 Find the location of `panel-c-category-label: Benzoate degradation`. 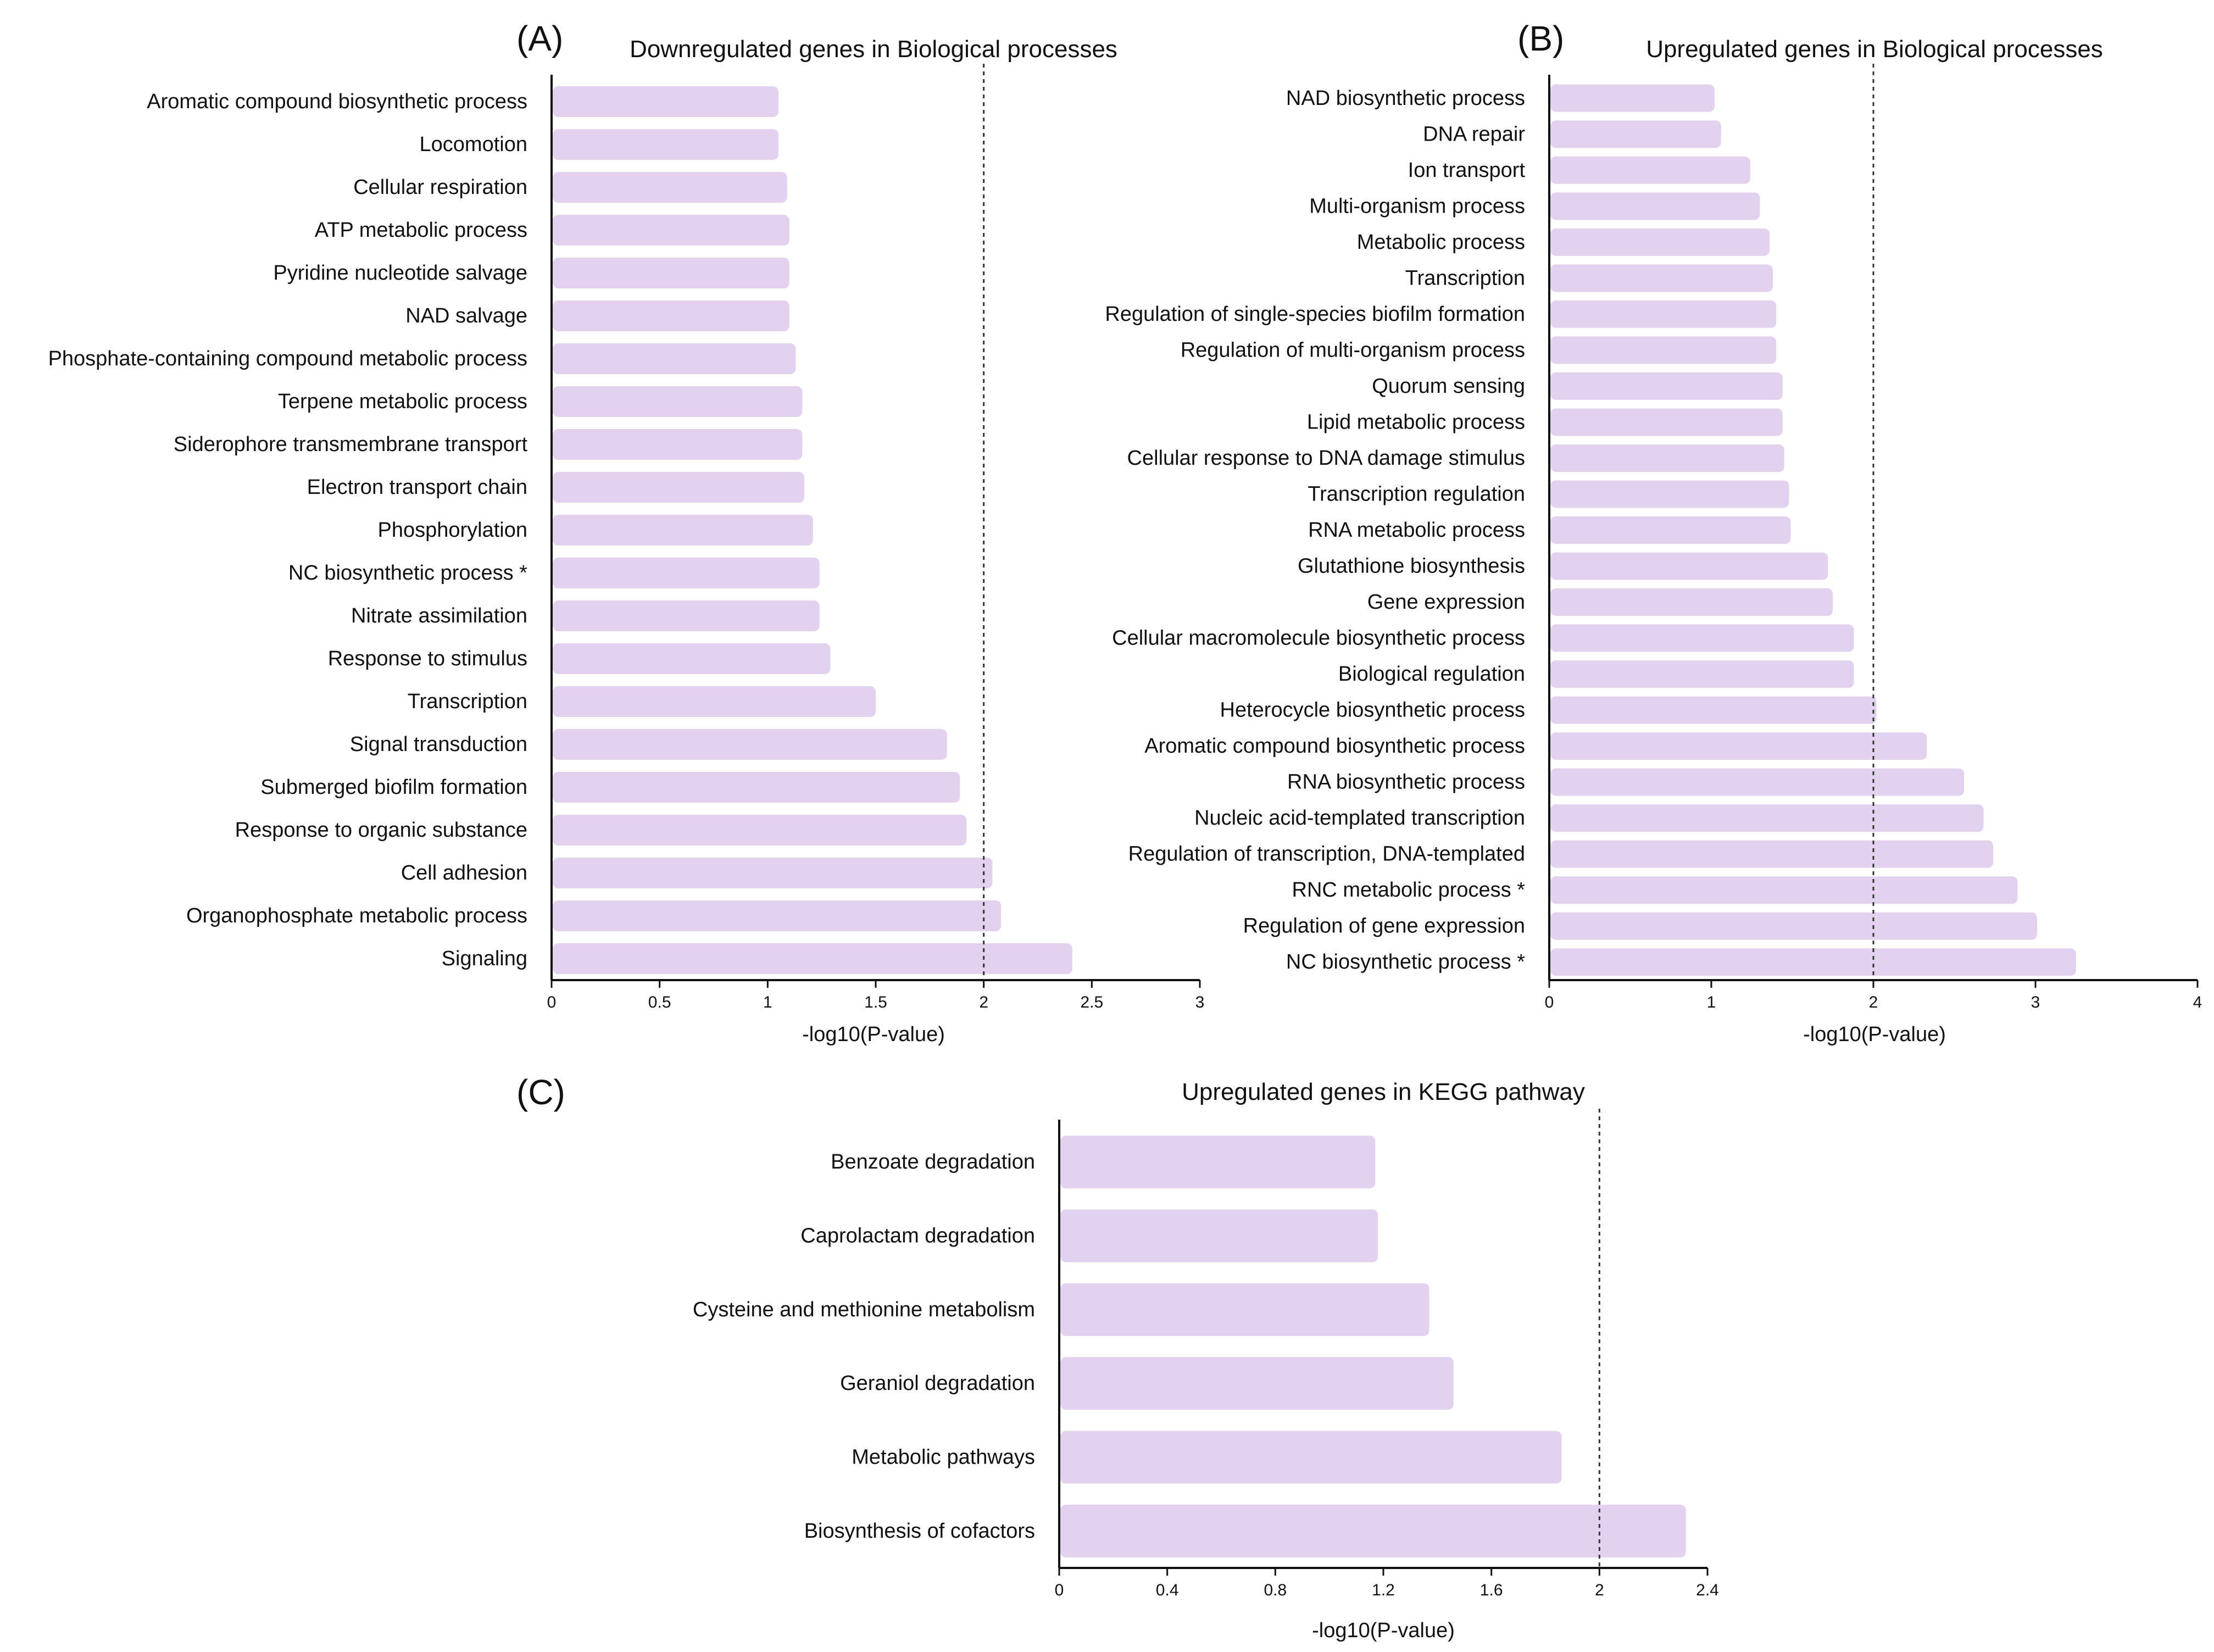

panel-c-category-label: Benzoate degradation is located at coordinates (933, 1162).